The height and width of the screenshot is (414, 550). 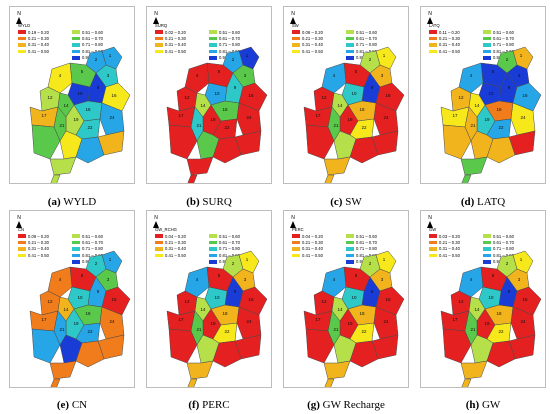 What do you see at coordinates (203, 105) in the screenshot?
I see `subbasin-label: 14` at bounding box center [203, 105].